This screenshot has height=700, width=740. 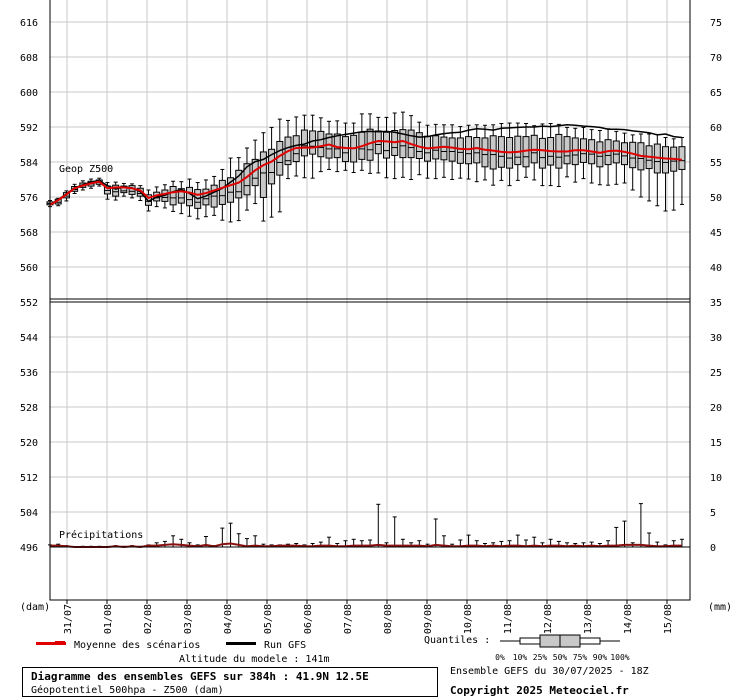 What do you see at coordinates (35, 607) in the screenshot?
I see `left-unit: (dam)` at bounding box center [35, 607].